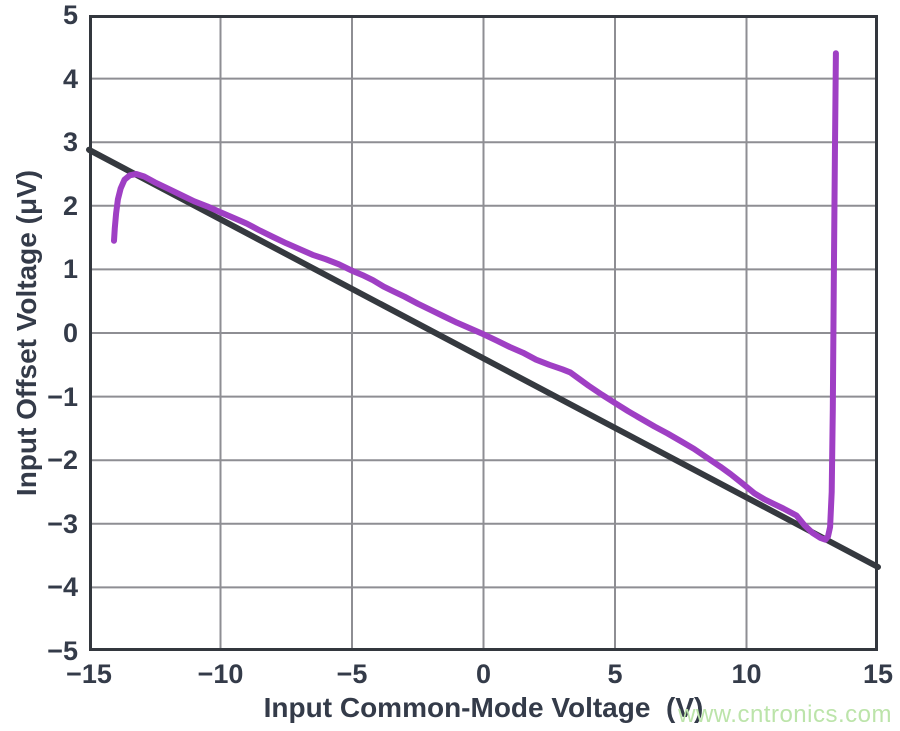 Image resolution: width=900 pixels, height=731 pixels. What do you see at coordinates (785, 714) in the screenshot?
I see `watermark-text: www.cntronics.com` at bounding box center [785, 714].